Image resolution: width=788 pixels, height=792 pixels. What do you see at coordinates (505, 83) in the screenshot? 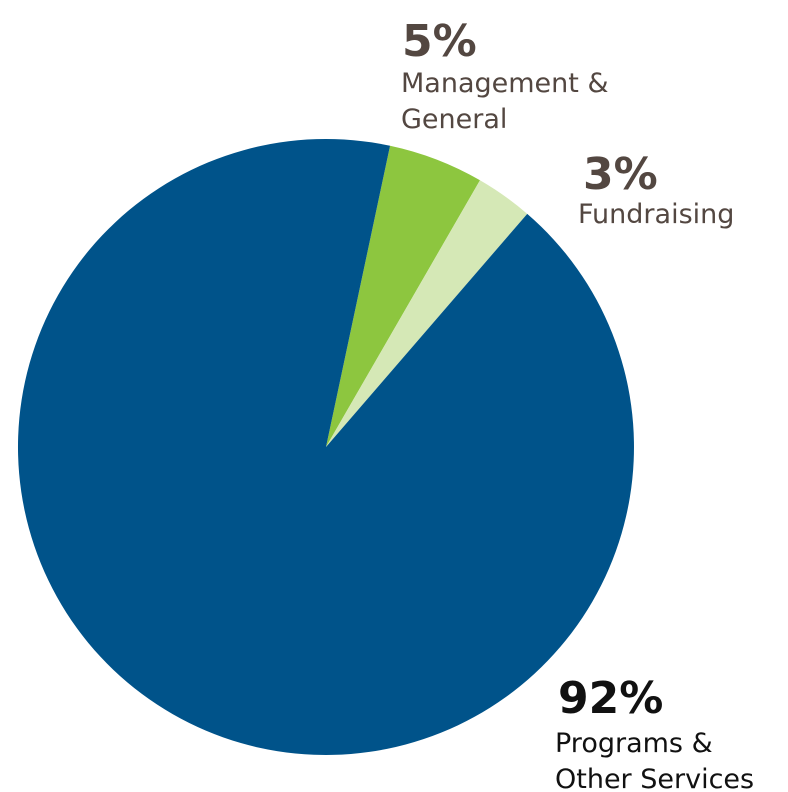
I see `slice-label-management-line1: Management &` at bounding box center [505, 83].